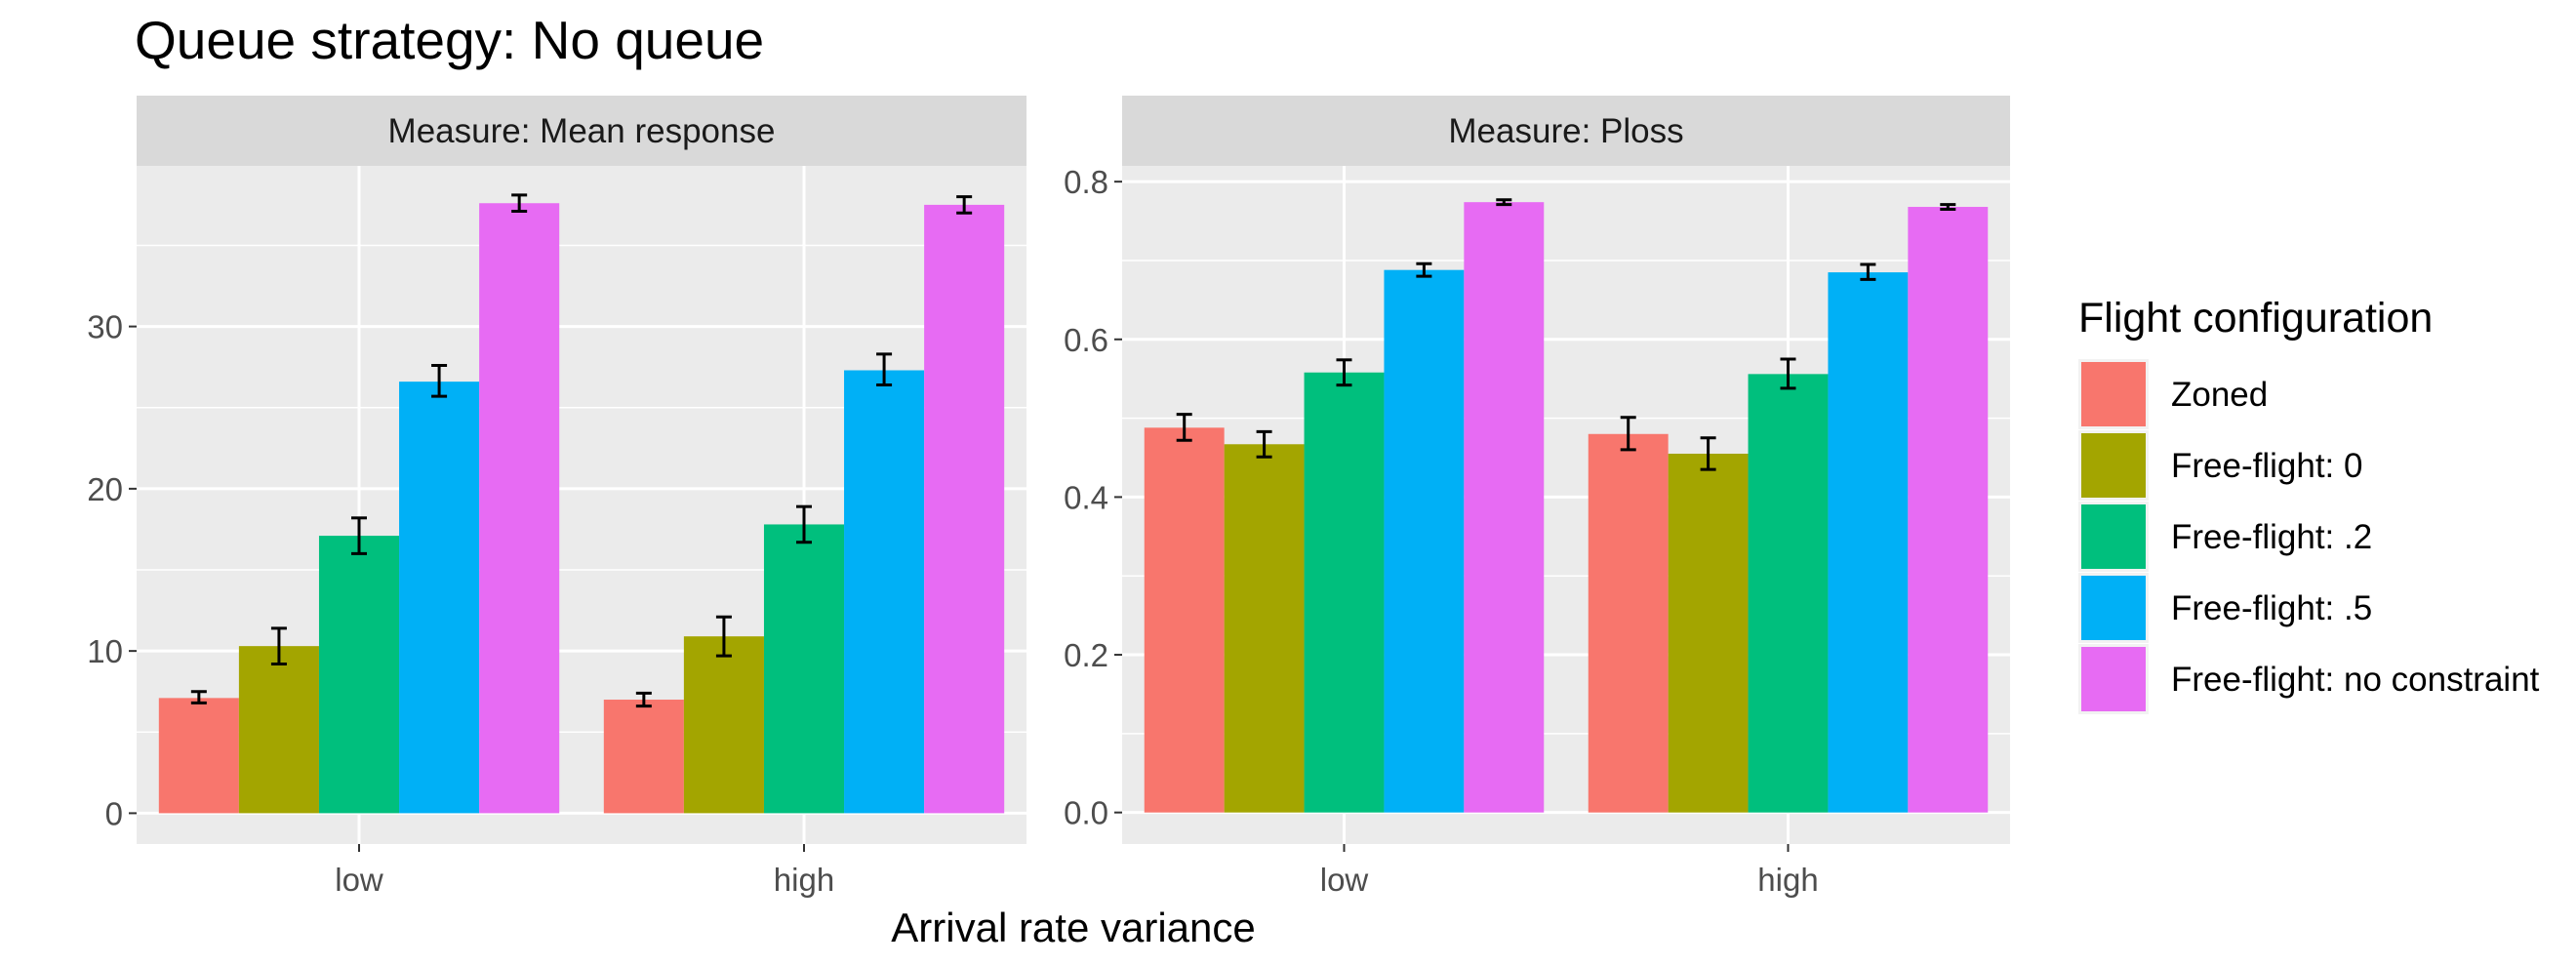 This screenshot has width=2576, height=966. Describe the element at coordinates (114, 813) in the screenshot. I see `y-tick-label: 0` at that location.